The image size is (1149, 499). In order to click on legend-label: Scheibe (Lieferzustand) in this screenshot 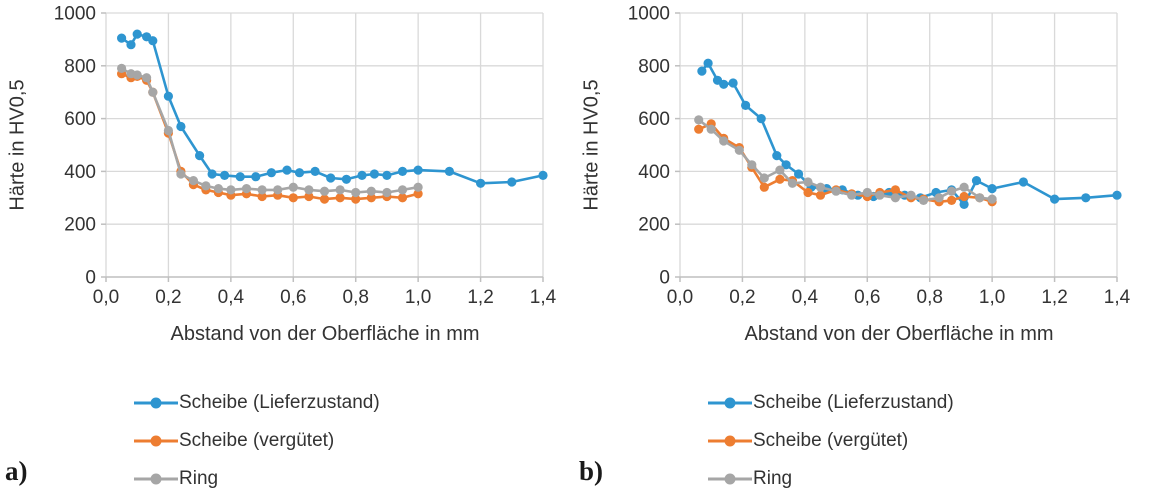, I will do `click(279, 402)`.